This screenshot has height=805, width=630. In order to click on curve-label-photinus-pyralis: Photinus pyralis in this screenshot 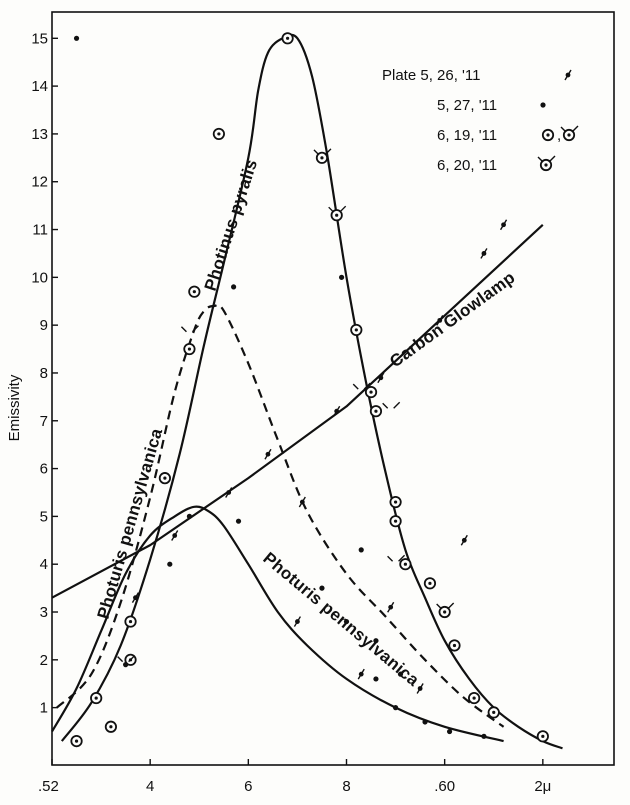, I will do `click(231, 225)`.